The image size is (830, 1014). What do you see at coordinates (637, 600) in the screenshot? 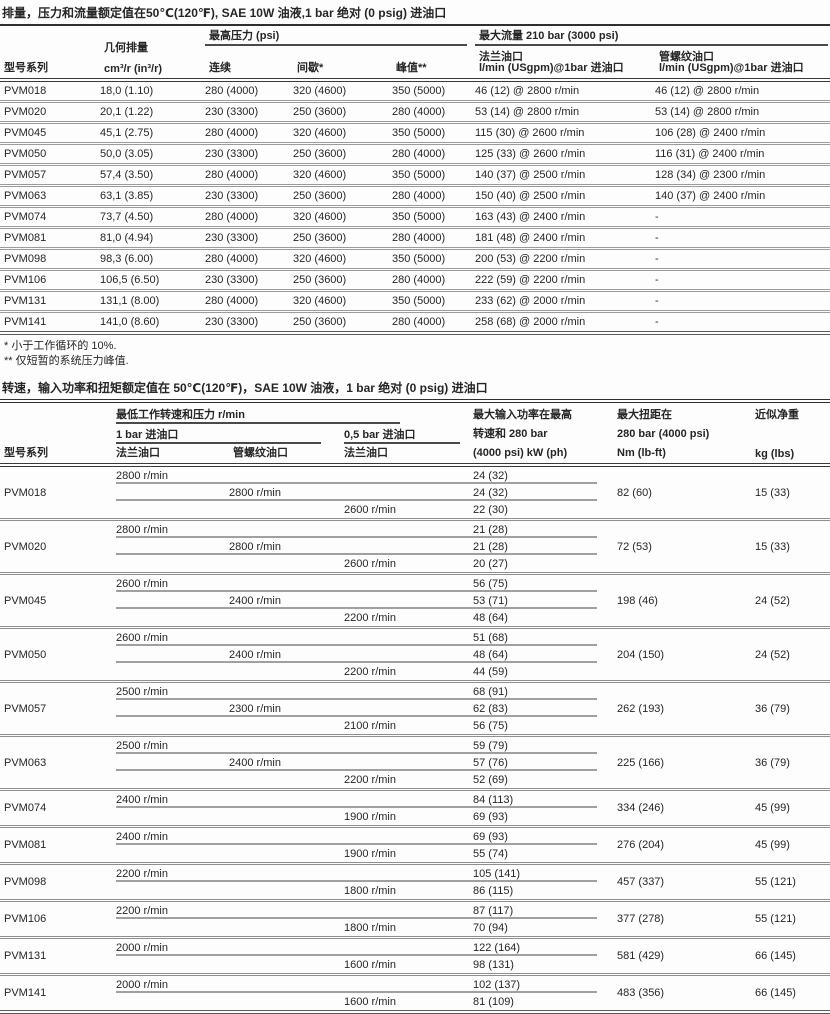
I see `cell-max-torque: 198 (46)` at bounding box center [637, 600].